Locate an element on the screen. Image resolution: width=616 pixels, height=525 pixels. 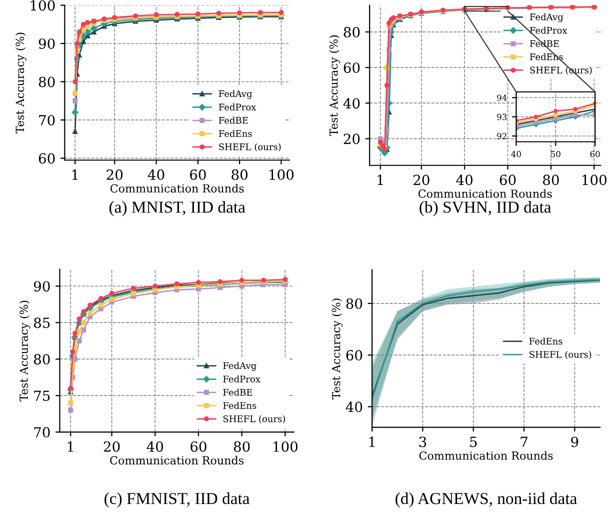
text: (b) SVHN, IID data is located at coordinates (486, 208).